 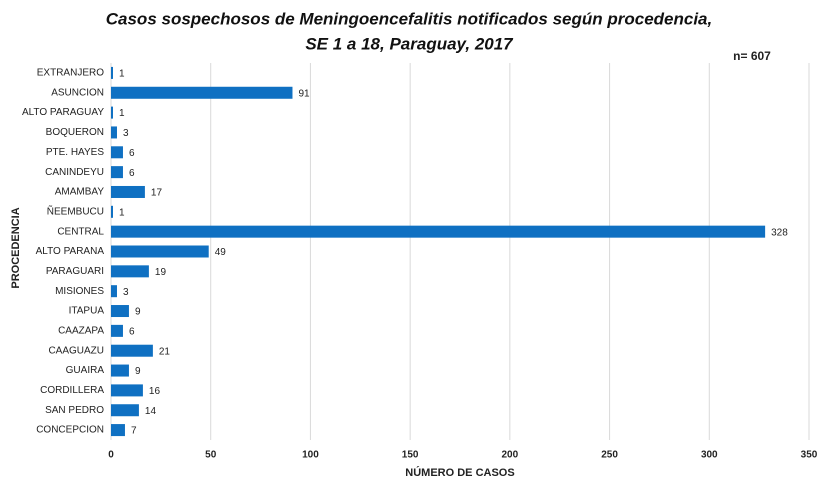 What do you see at coordinates (70, 73) in the screenshot?
I see `y-tick-label: EXTRANJERO` at bounding box center [70, 73].